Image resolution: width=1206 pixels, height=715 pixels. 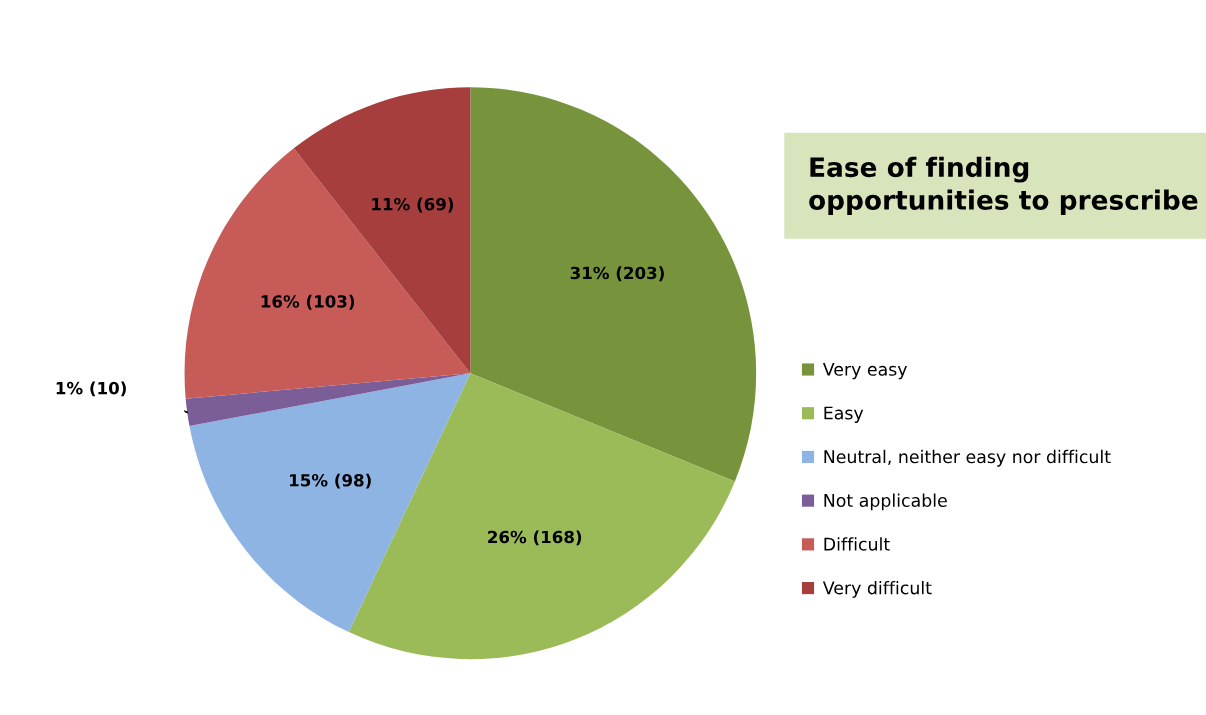 What do you see at coordinates (967, 458) in the screenshot?
I see `legend-label: Neutral, neither easy nor difficult` at bounding box center [967, 458].